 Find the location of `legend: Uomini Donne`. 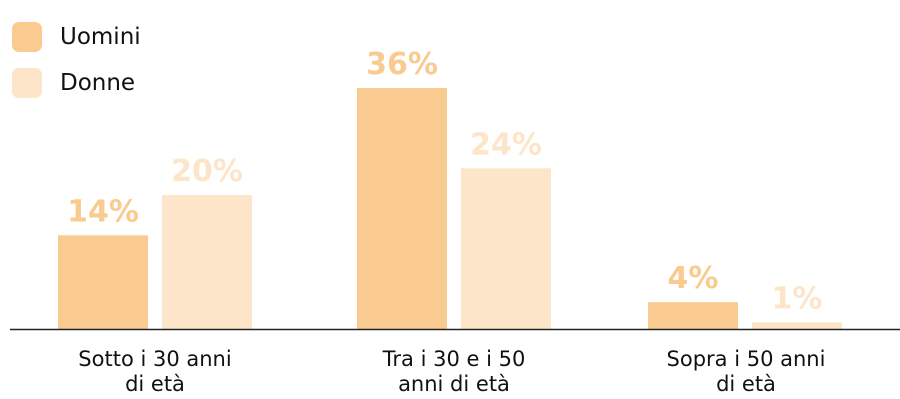

legend: Uomini Donne is located at coordinates (76, 60).